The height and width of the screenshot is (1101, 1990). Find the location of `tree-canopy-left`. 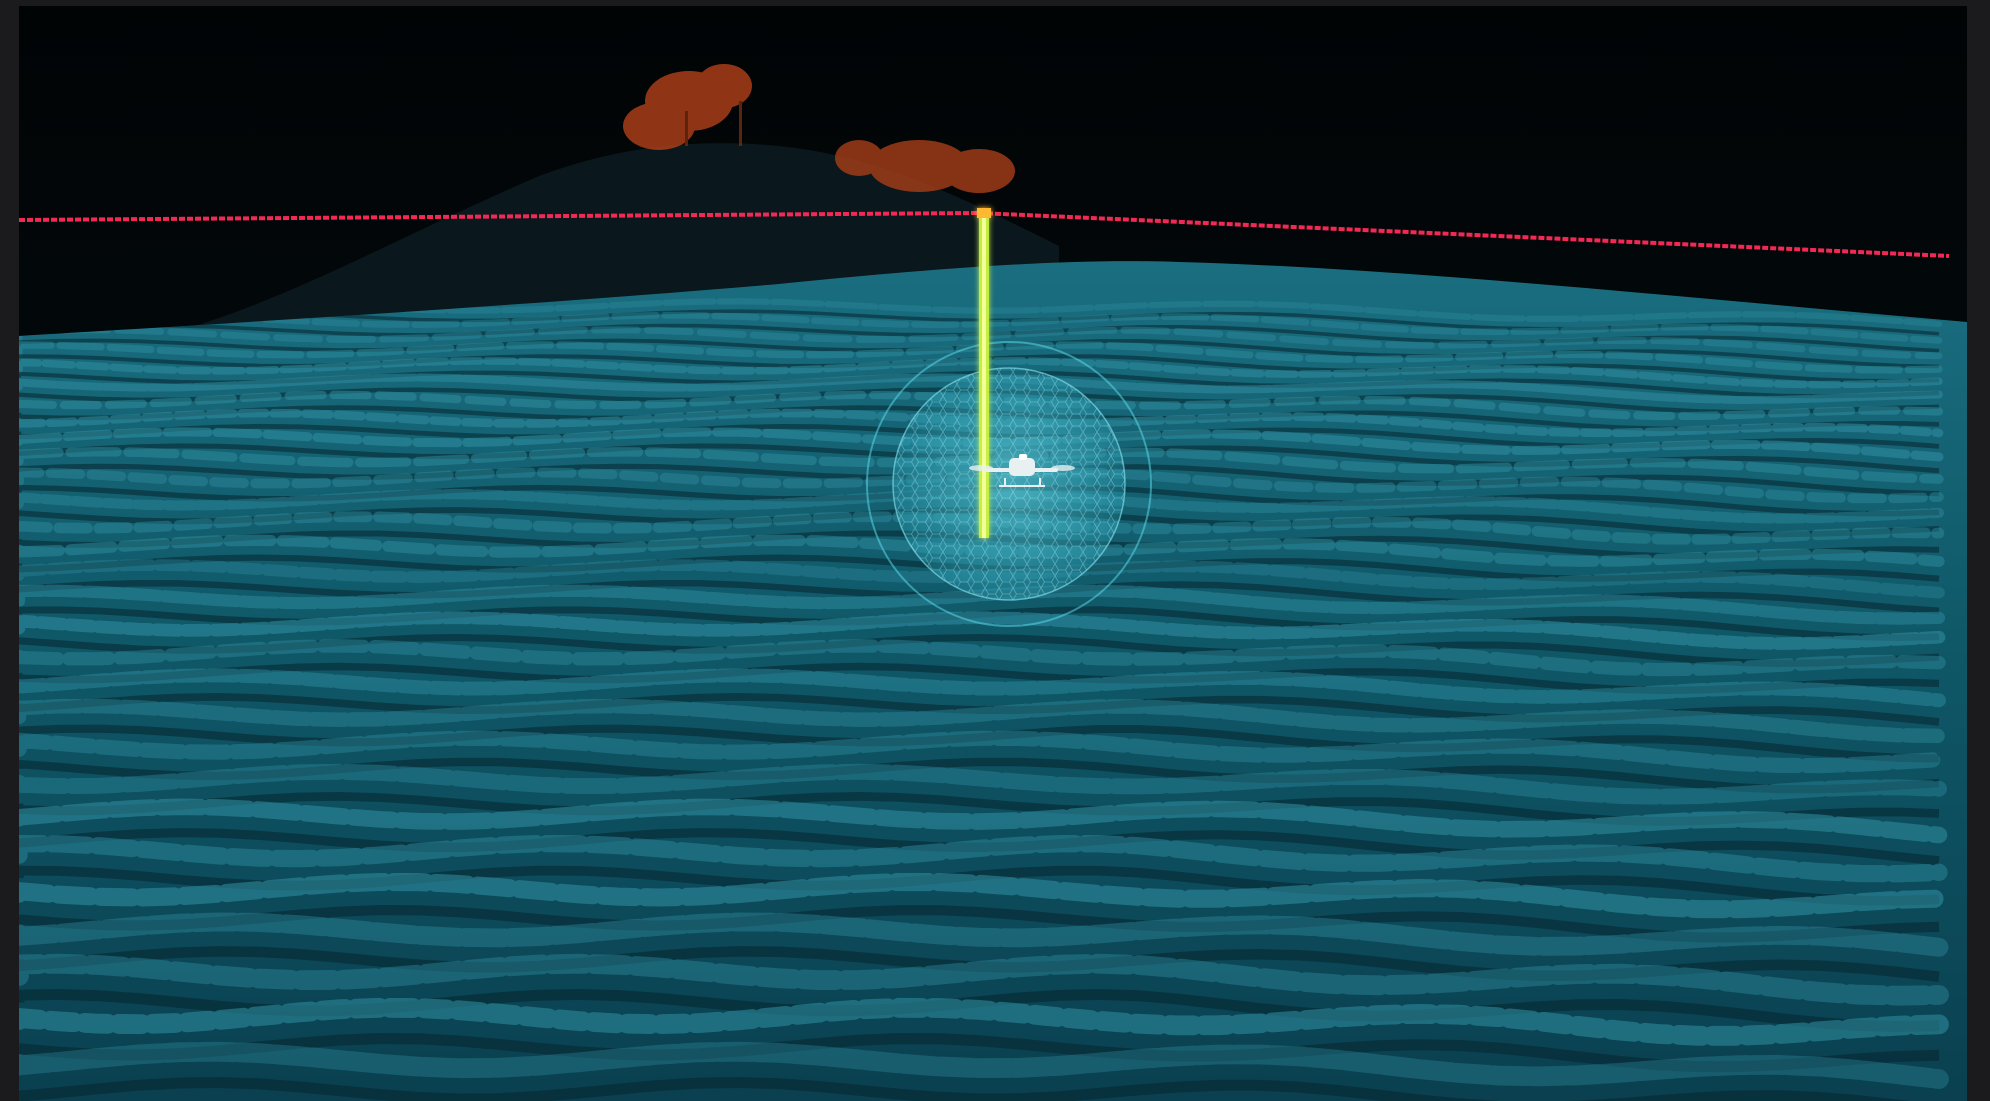

tree-canopy-left is located at coordinates (687, 107).